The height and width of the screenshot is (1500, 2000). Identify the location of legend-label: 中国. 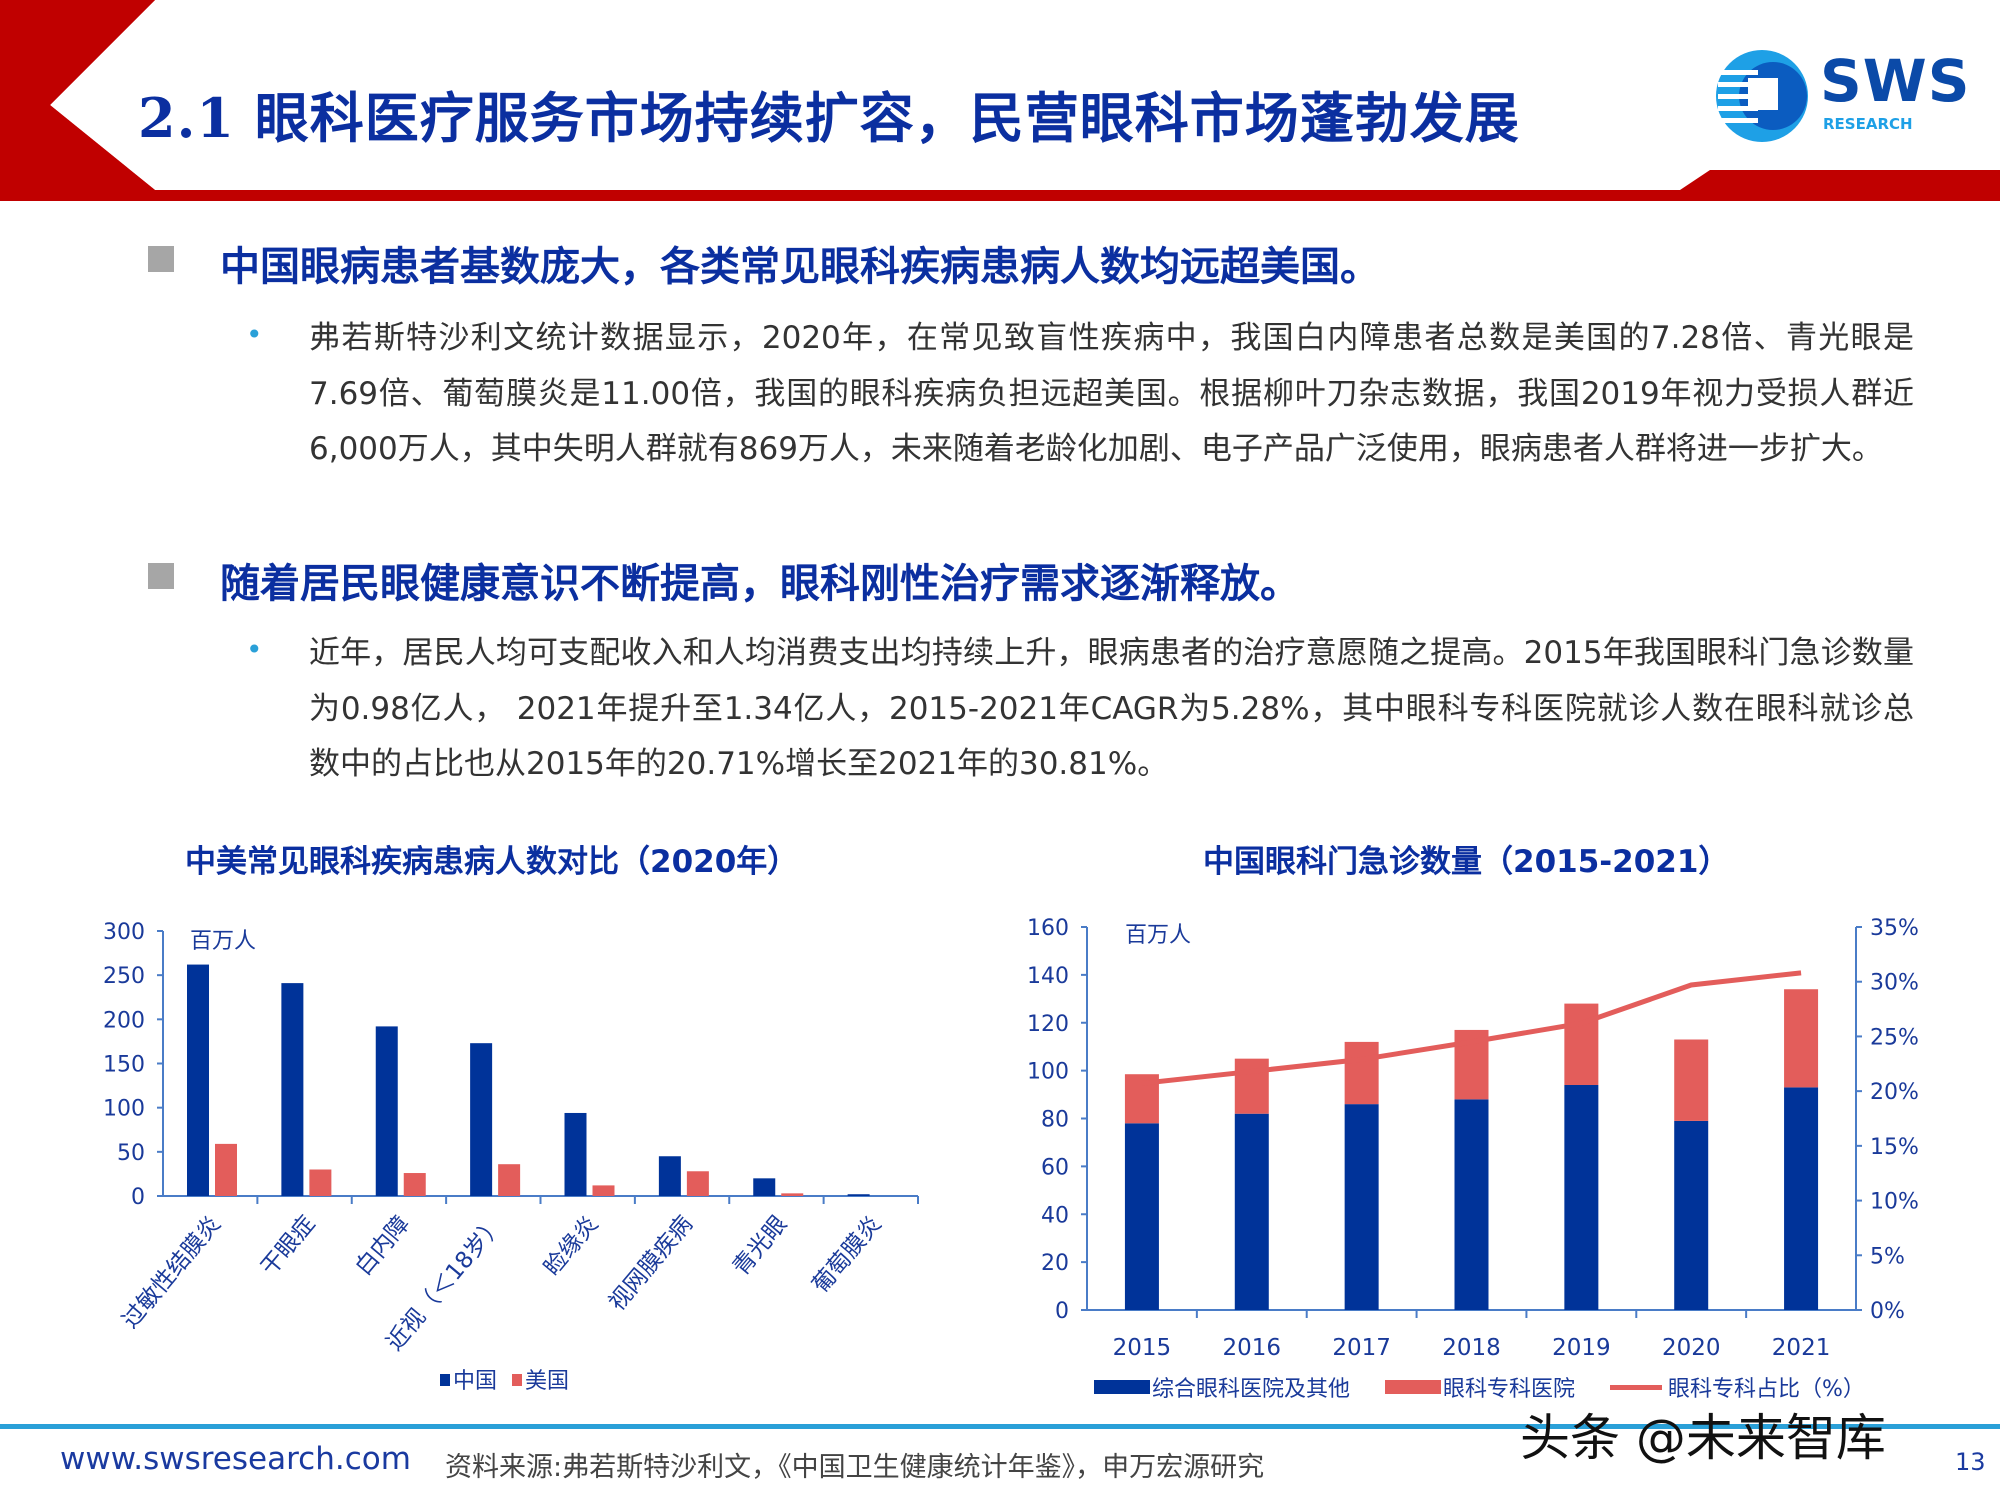
(475, 1381).